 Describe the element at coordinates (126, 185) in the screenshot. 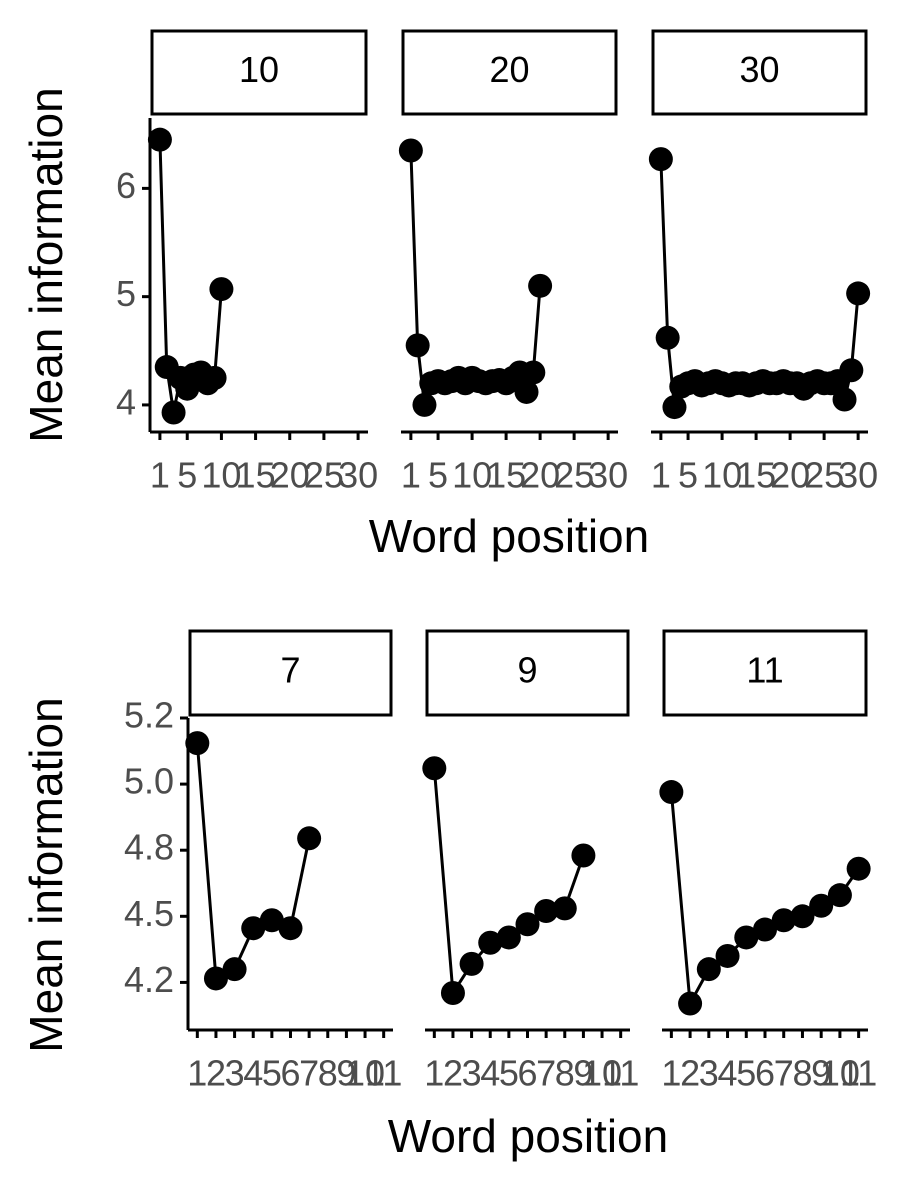

I see `y-tick-label: 6` at that location.